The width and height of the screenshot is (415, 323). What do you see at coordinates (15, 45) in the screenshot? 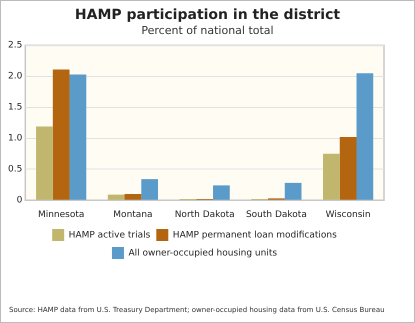
I see `y-tick-label: 2.5` at bounding box center [15, 45].